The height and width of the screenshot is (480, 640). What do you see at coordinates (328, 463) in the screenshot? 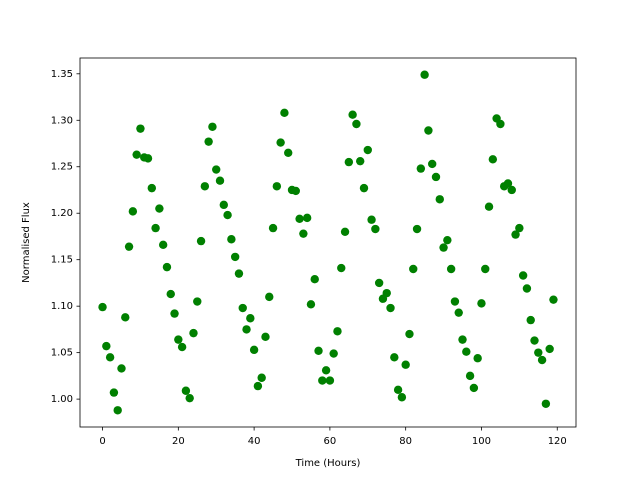
I see `x-axis-label: Time (Hours)` at bounding box center [328, 463].